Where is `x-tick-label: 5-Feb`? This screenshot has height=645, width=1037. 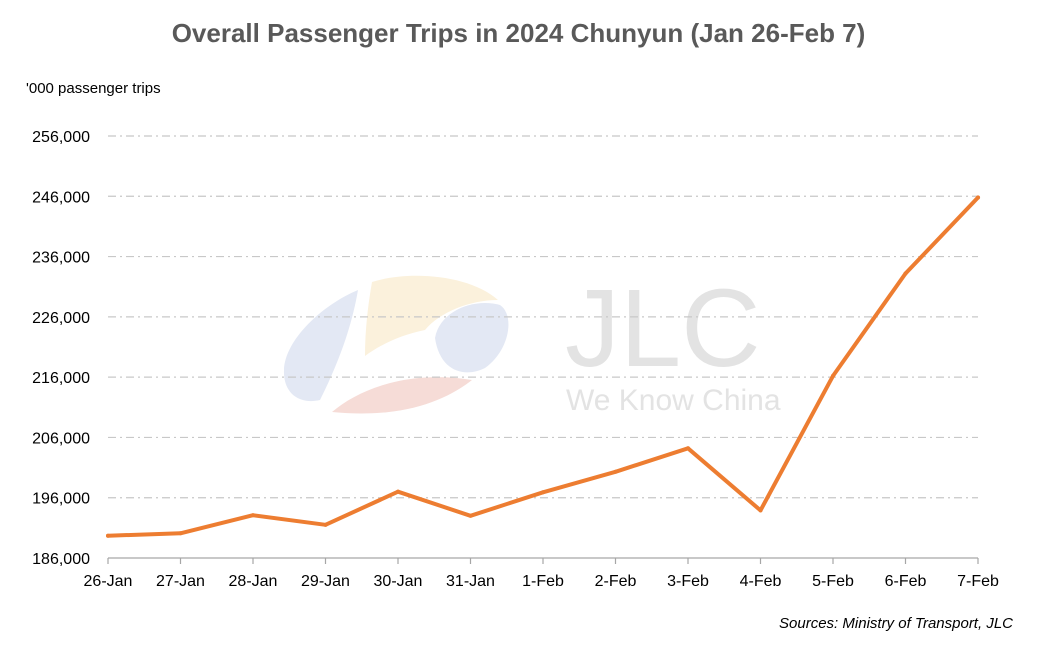 x-tick-label: 5-Feb is located at coordinates (833, 581).